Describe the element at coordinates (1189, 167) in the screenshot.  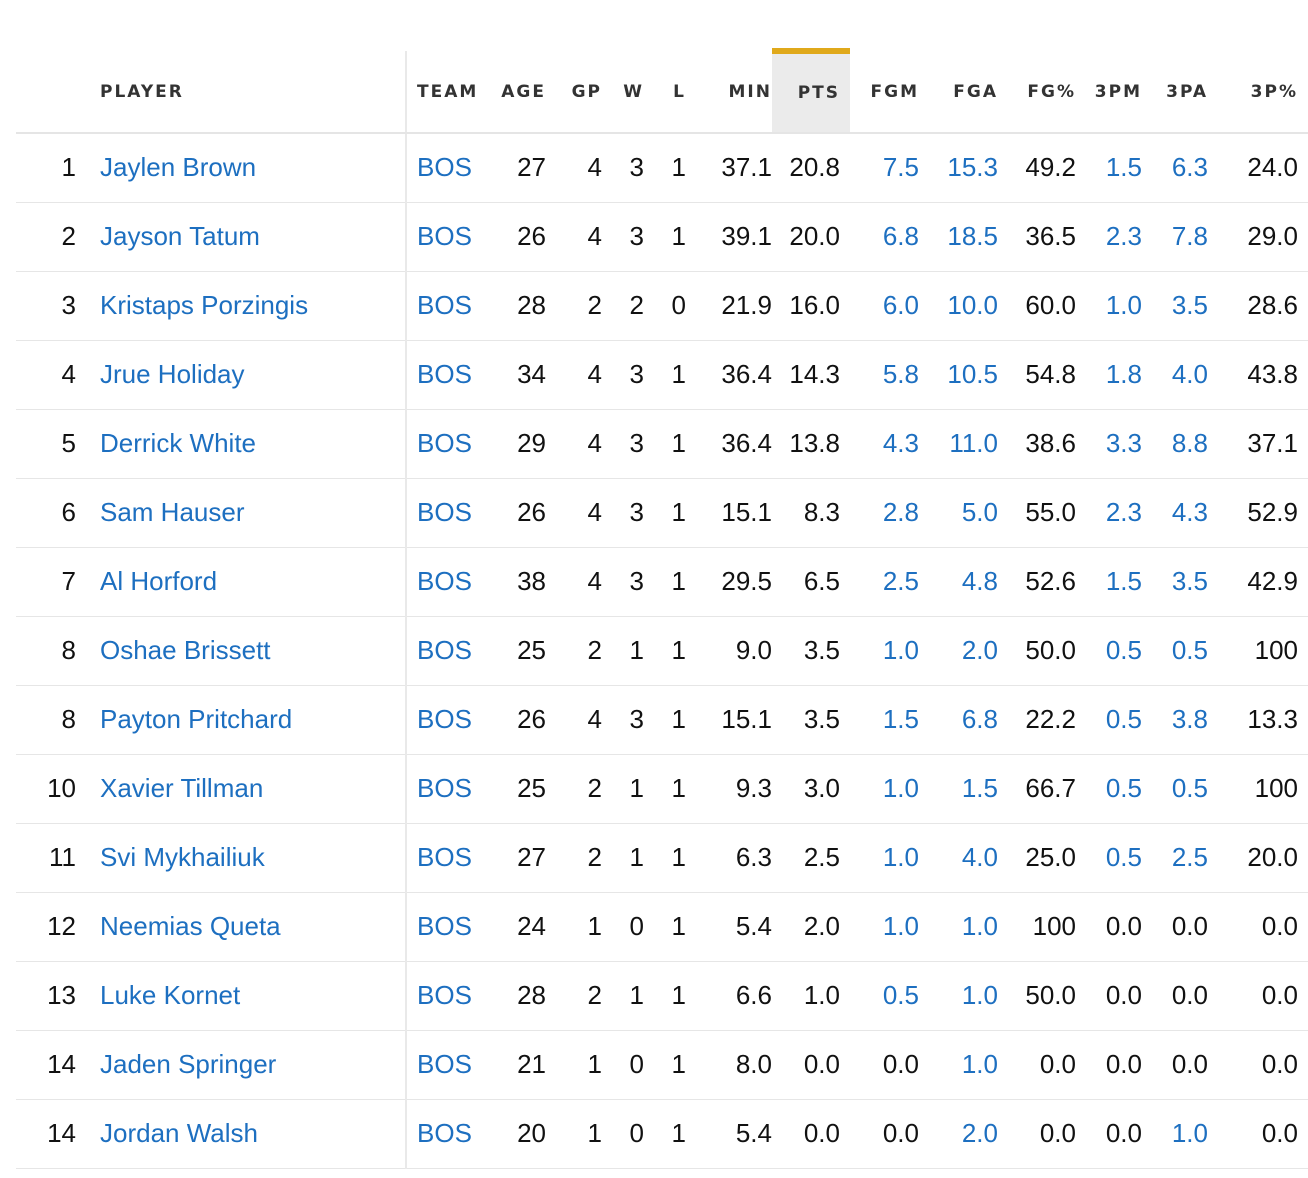
I see `3pa-link: 6.3` at that location.